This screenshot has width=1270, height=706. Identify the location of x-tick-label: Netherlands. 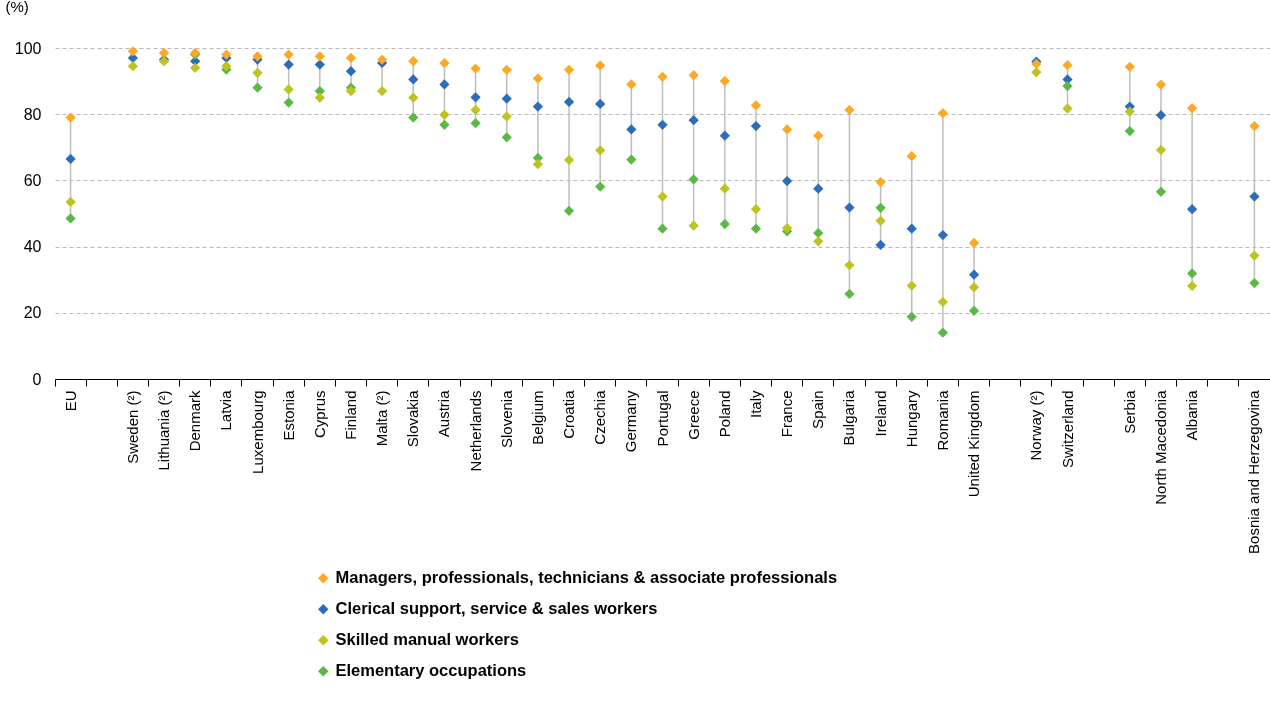
(475, 431).